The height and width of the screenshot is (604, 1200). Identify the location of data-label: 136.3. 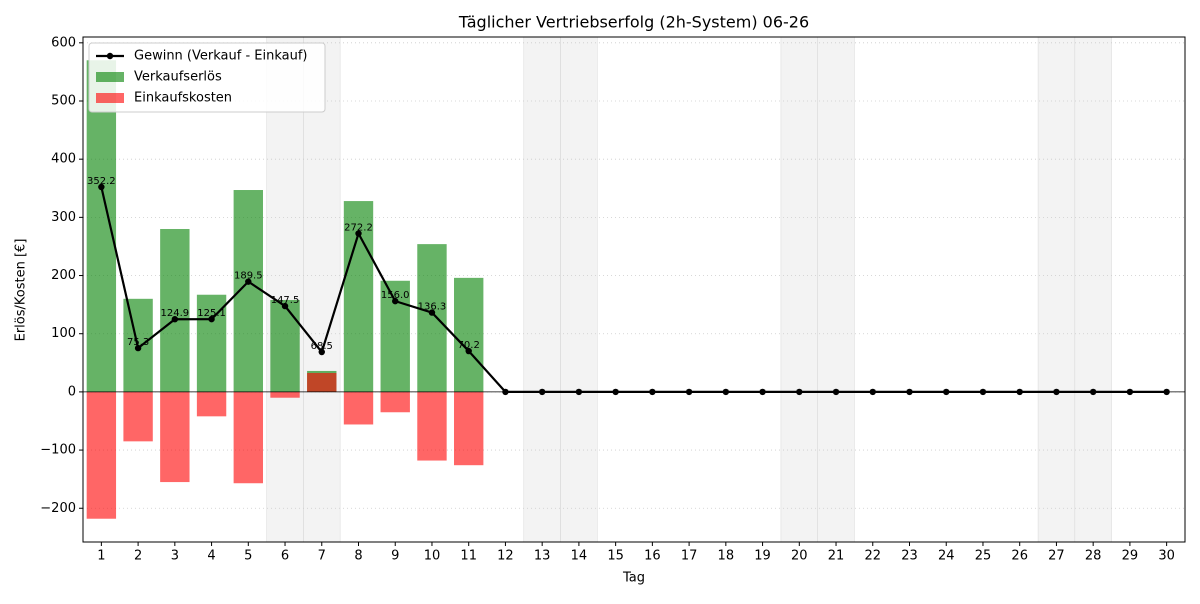
(432, 307).